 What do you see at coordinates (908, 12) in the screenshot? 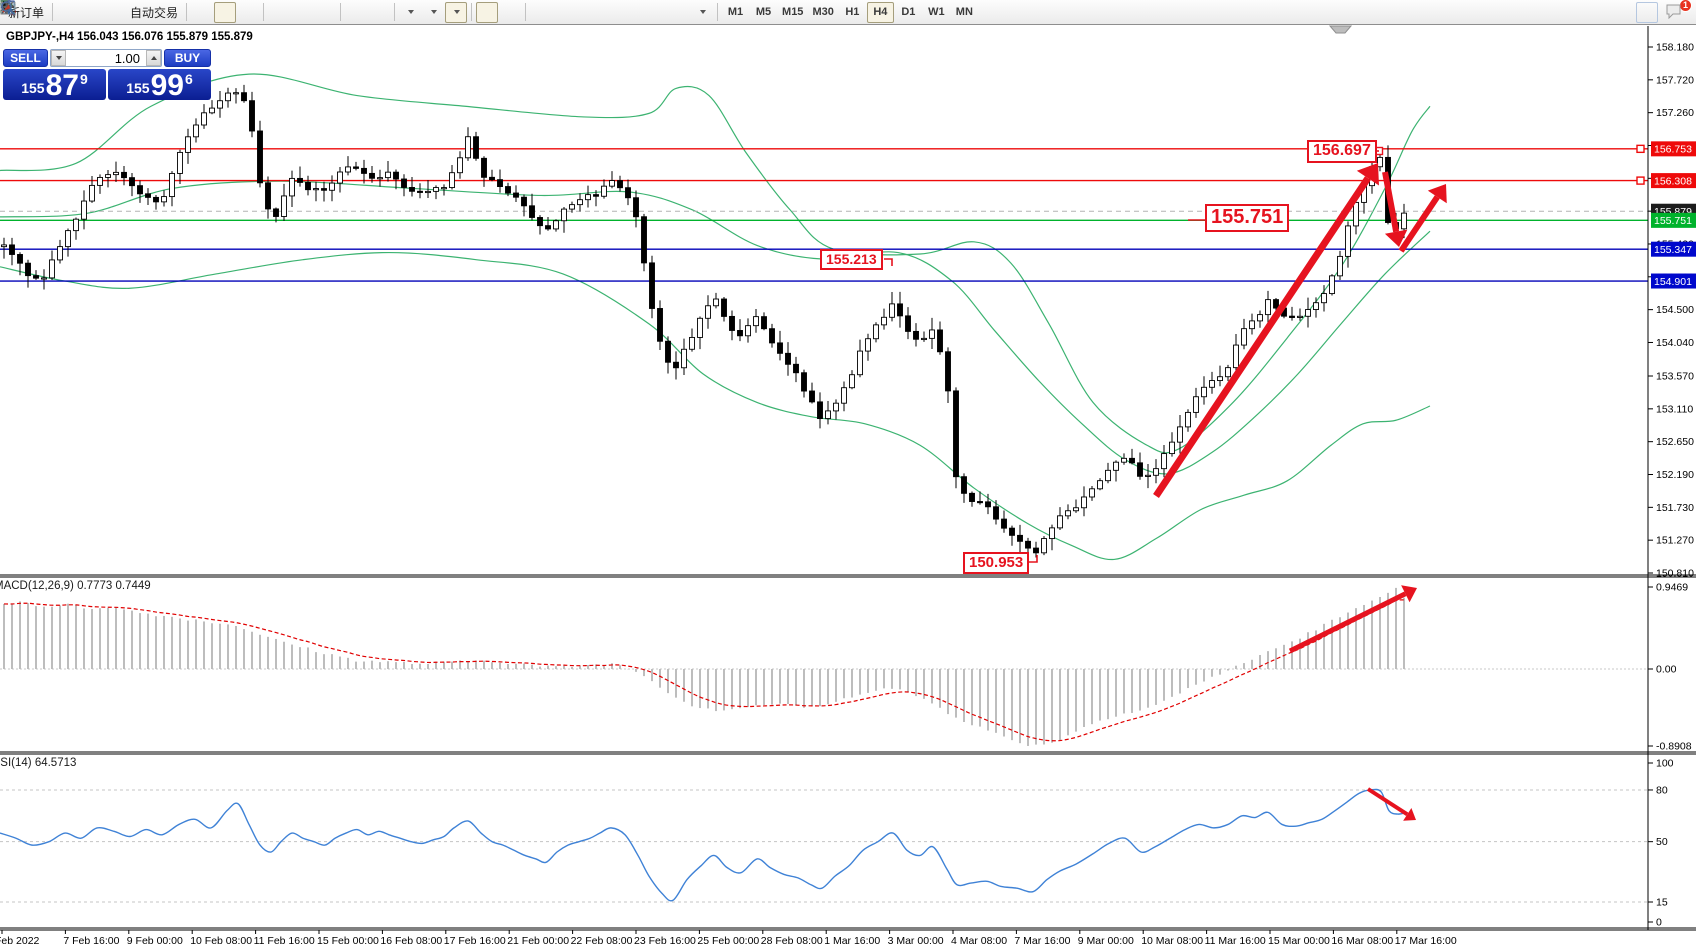
I see `timeframe-d1-button: D1` at bounding box center [908, 12].